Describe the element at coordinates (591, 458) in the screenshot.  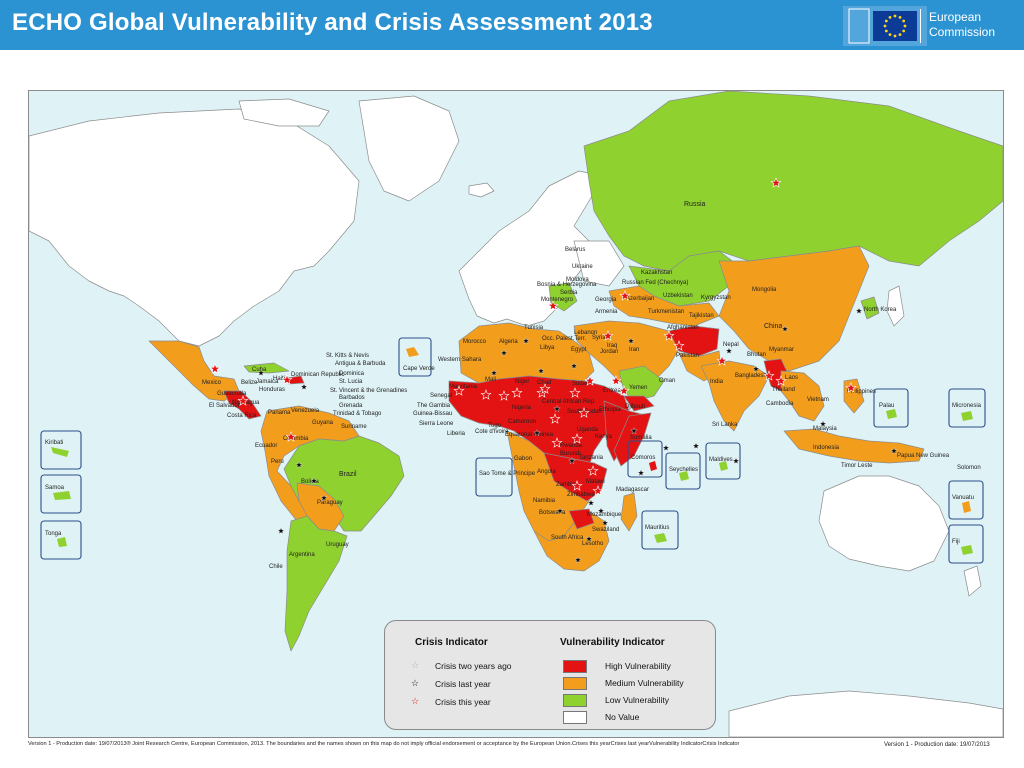
I see `country-label-tanzania: Tanzania` at that location.